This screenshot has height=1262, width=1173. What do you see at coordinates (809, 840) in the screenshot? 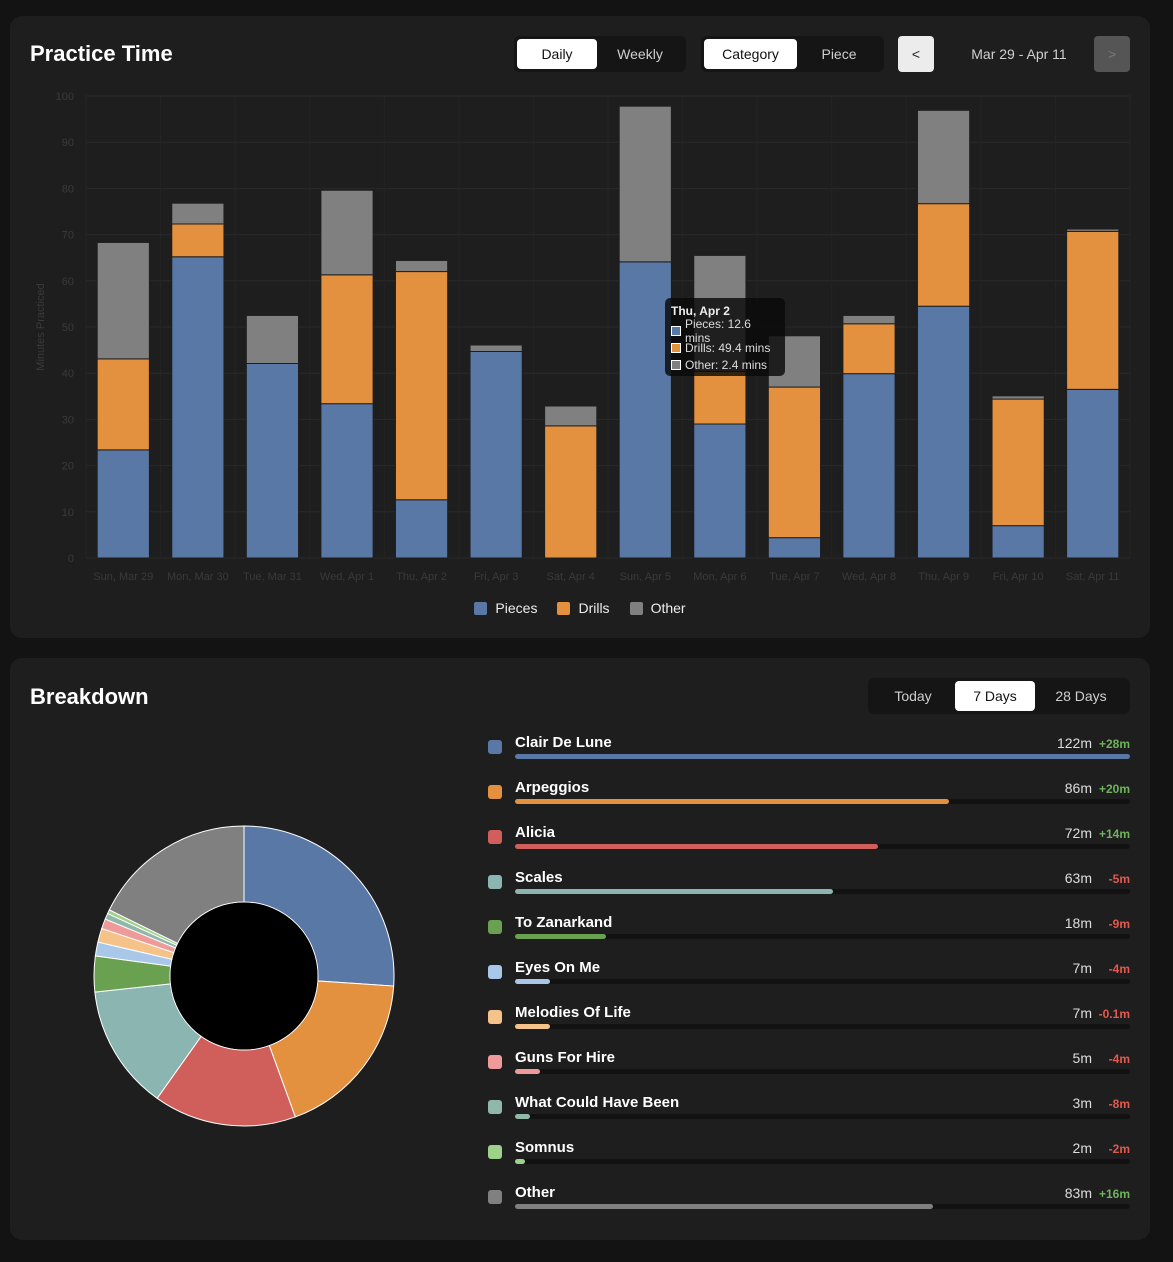
I see `breakdown-item: Alicia 72m +14m` at bounding box center [809, 840].